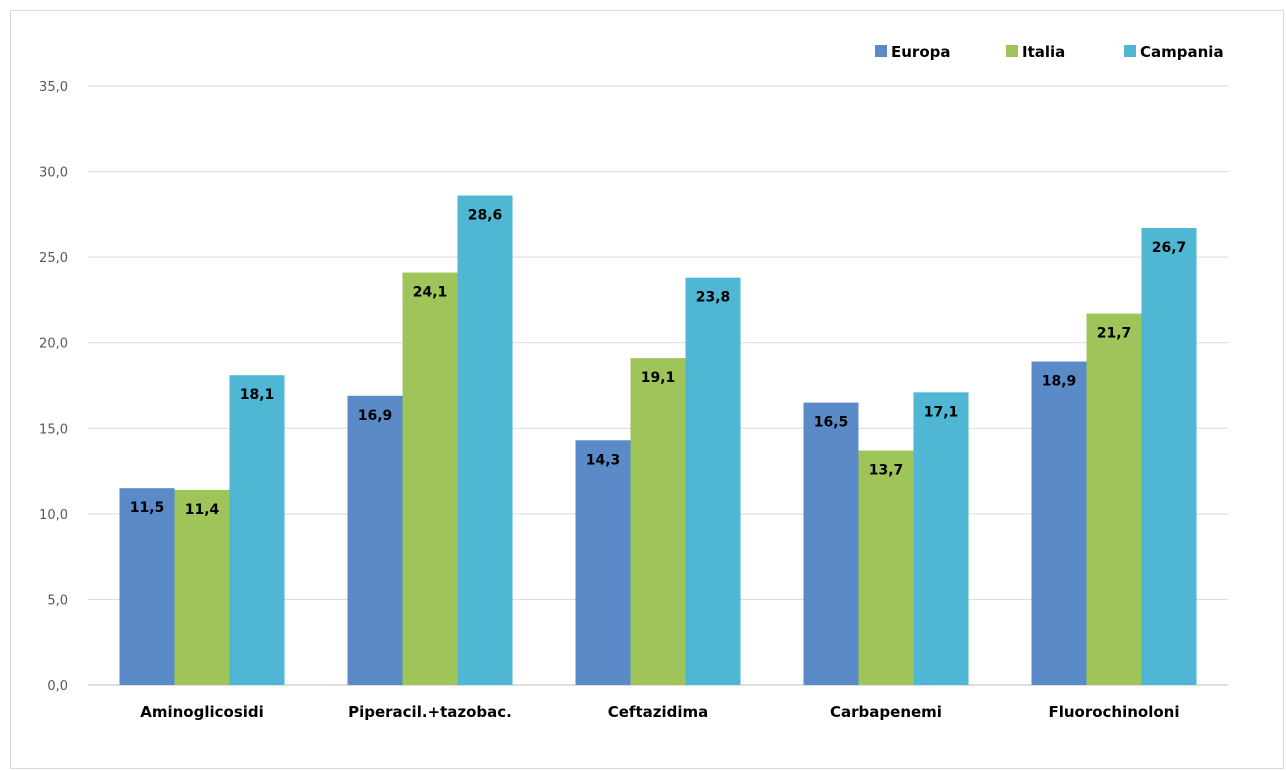 The width and height of the screenshot is (1286, 771). Describe the element at coordinates (430, 712) in the screenshot. I see `x-category-label: Piperacil.+tazobac.` at that location.